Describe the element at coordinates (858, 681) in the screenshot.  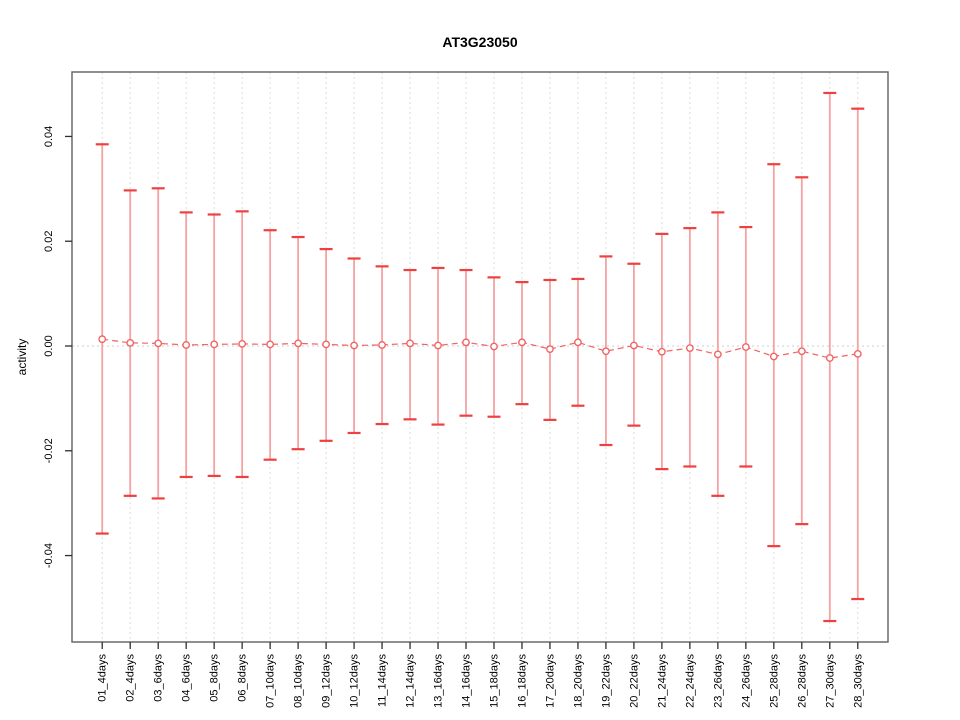
I see `x-tick-label: 28_30days` at that location.